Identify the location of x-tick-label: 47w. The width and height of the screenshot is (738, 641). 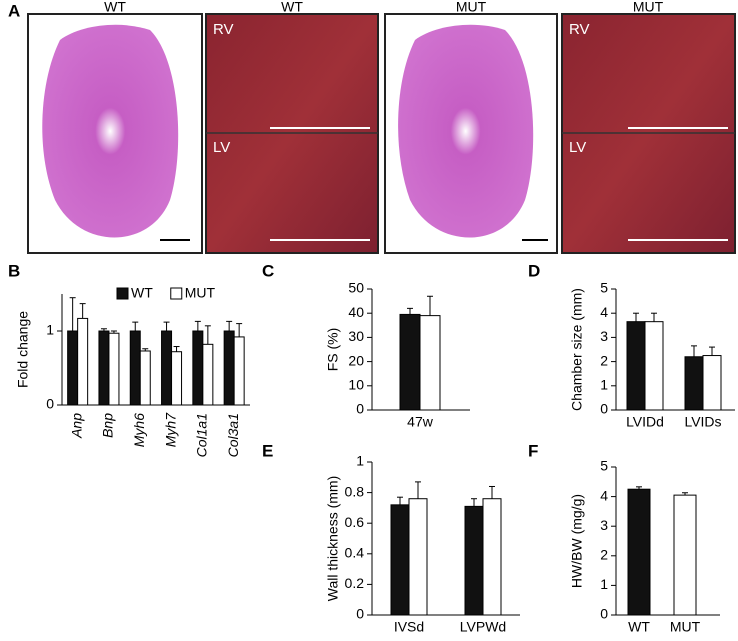
(420, 422).